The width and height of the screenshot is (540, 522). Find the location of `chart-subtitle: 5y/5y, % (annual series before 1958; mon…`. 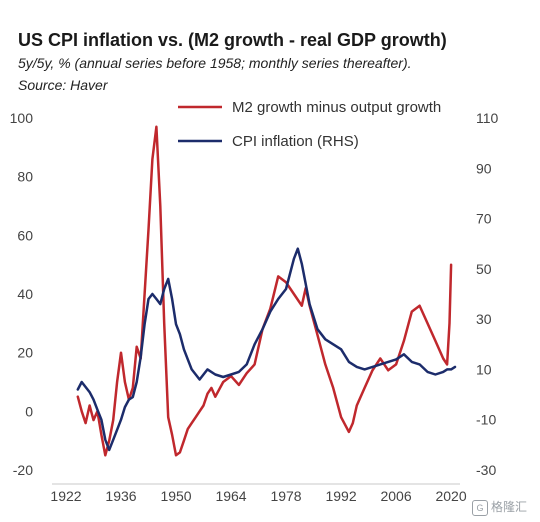

chart-subtitle: 5y/5y, % (annual series before 1958; mon… is located at coordinates (215, 63).